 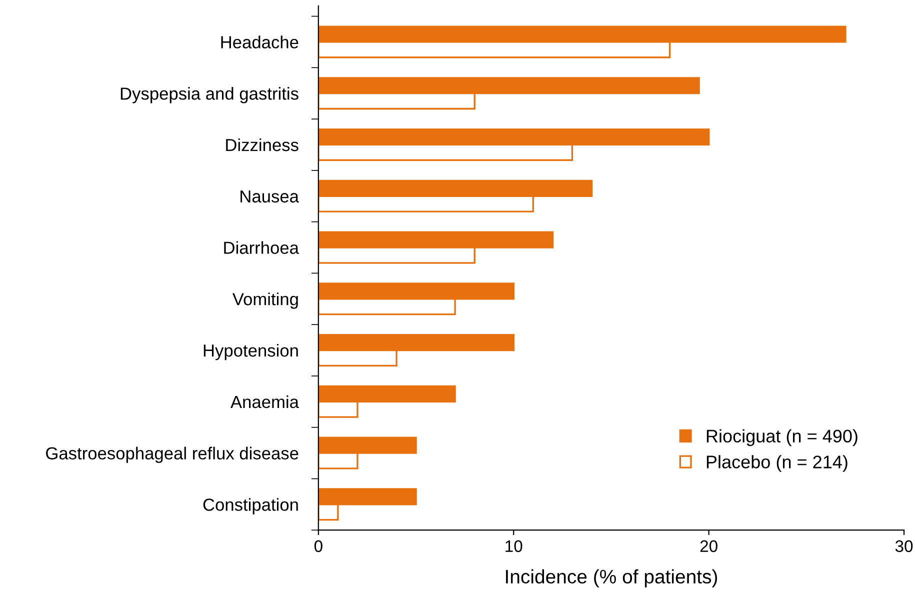 What do you see at coordinates (514, 546) in the screenshot?
I see `x-tick-label: 10` at bounding box center [514, 546].